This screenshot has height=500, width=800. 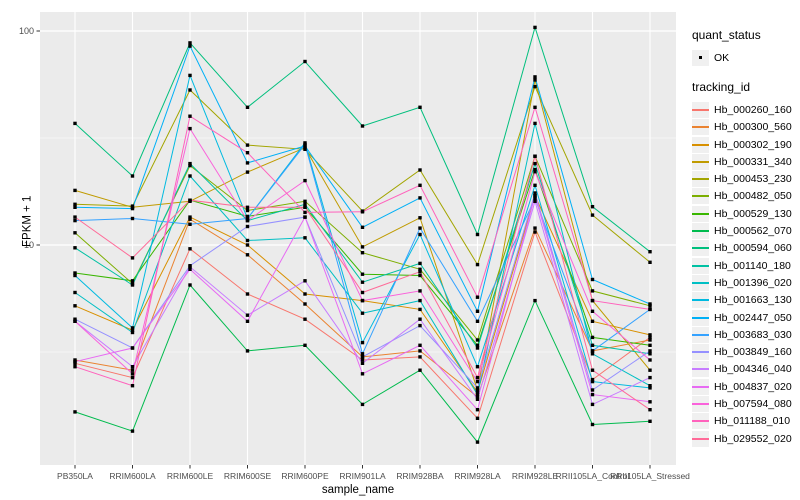 I want to click on legend-item: Hb_003683_030, so click(x=745, y=334).